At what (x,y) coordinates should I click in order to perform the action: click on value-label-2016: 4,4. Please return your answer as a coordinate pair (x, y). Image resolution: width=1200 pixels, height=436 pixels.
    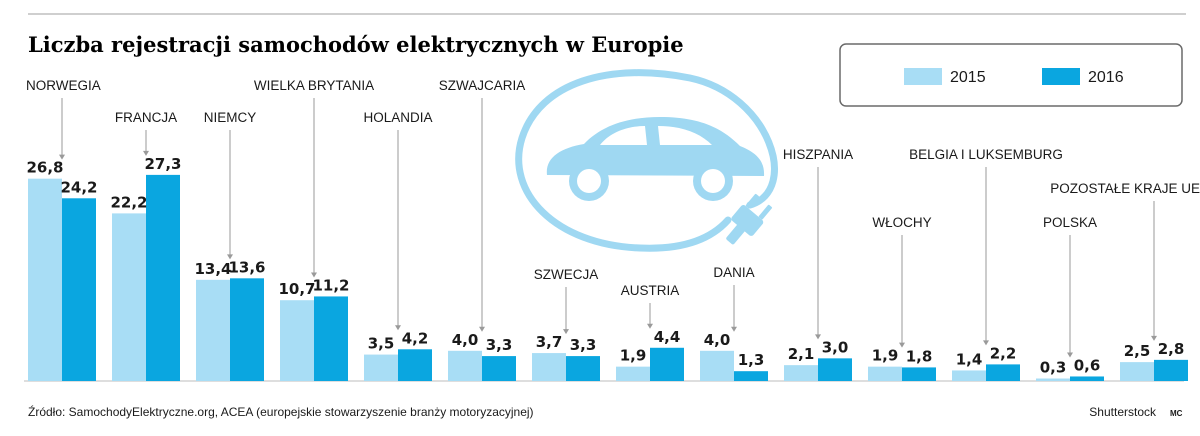
    Looking at the image, I should click on (667, 337).